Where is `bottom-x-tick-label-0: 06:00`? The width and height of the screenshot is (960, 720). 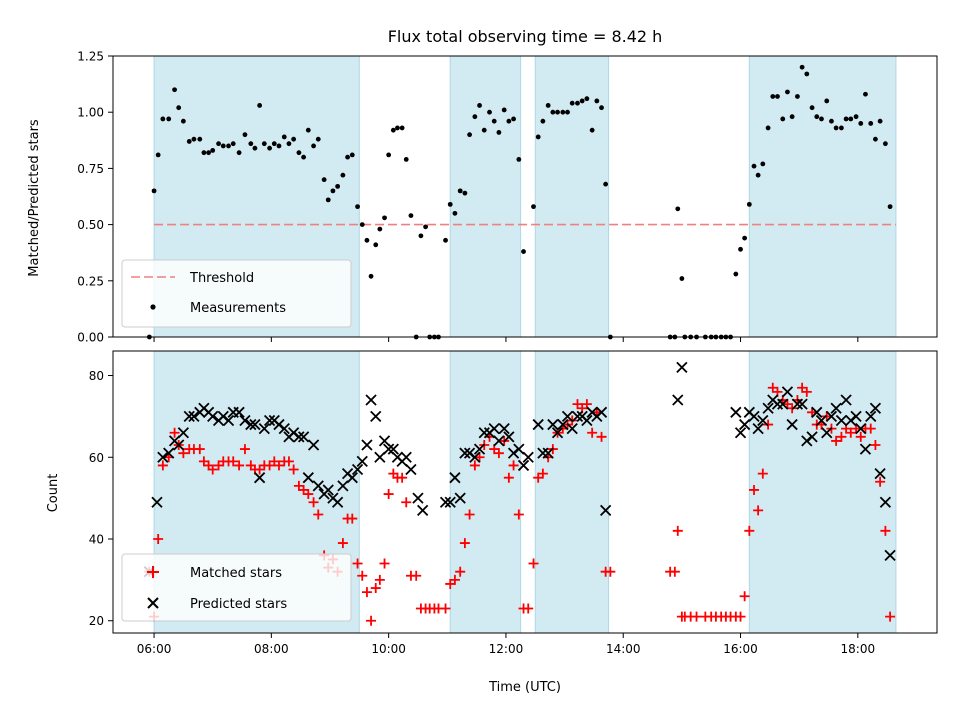 bottom-x-tick-label-0: 06:00 is located at coordinates (154, 649).